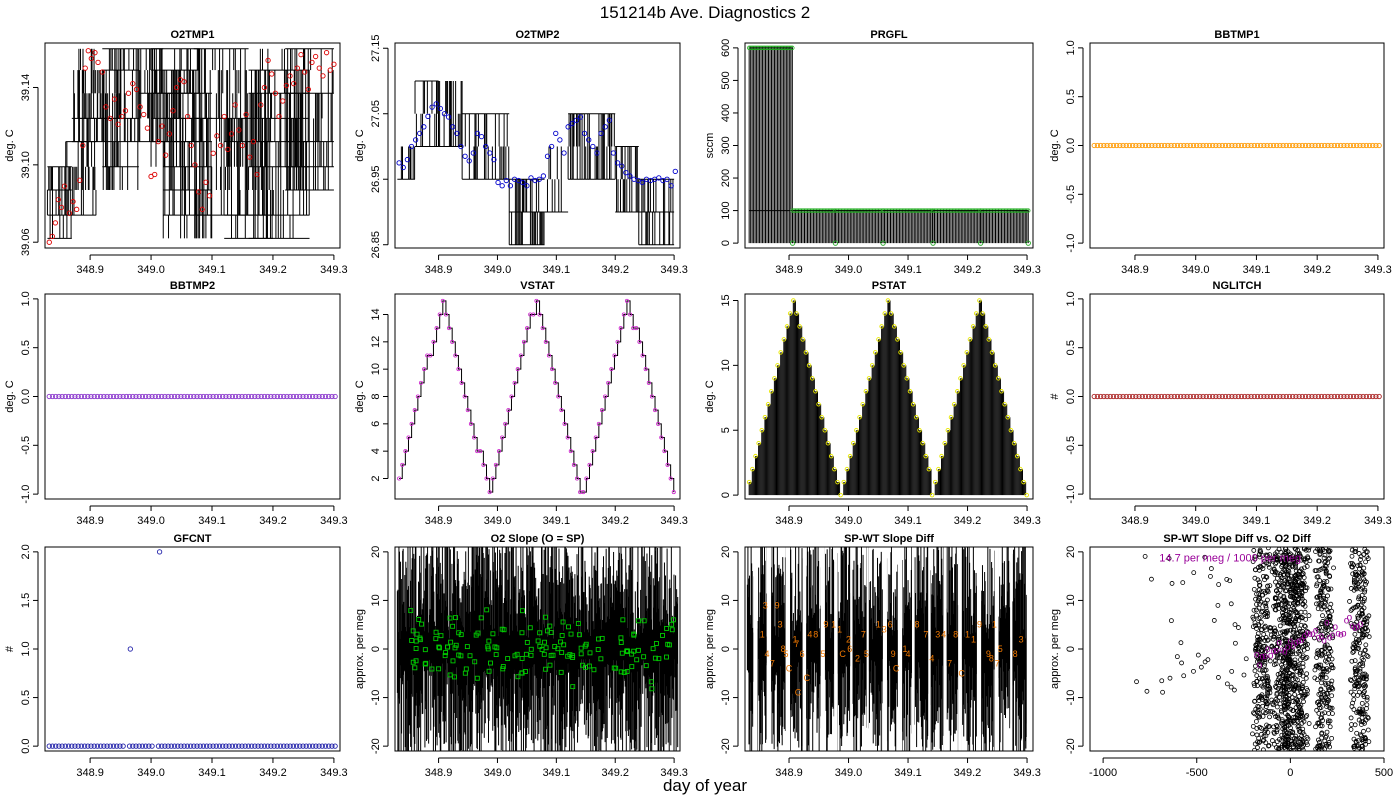  Describe the element at coordinates (212, 521) in the screenshot. I see `x-tick-label: 349.1` at that location.